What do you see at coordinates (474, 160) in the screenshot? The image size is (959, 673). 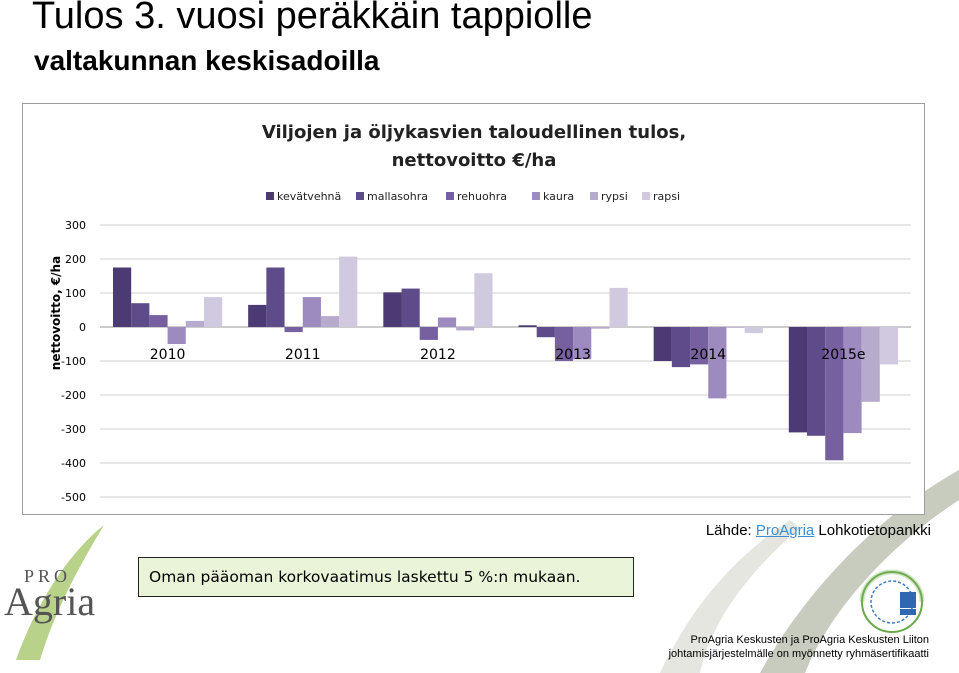 I see `chart-title-line-2: nettovoitto €/ha` at bounding box center [474, 160].